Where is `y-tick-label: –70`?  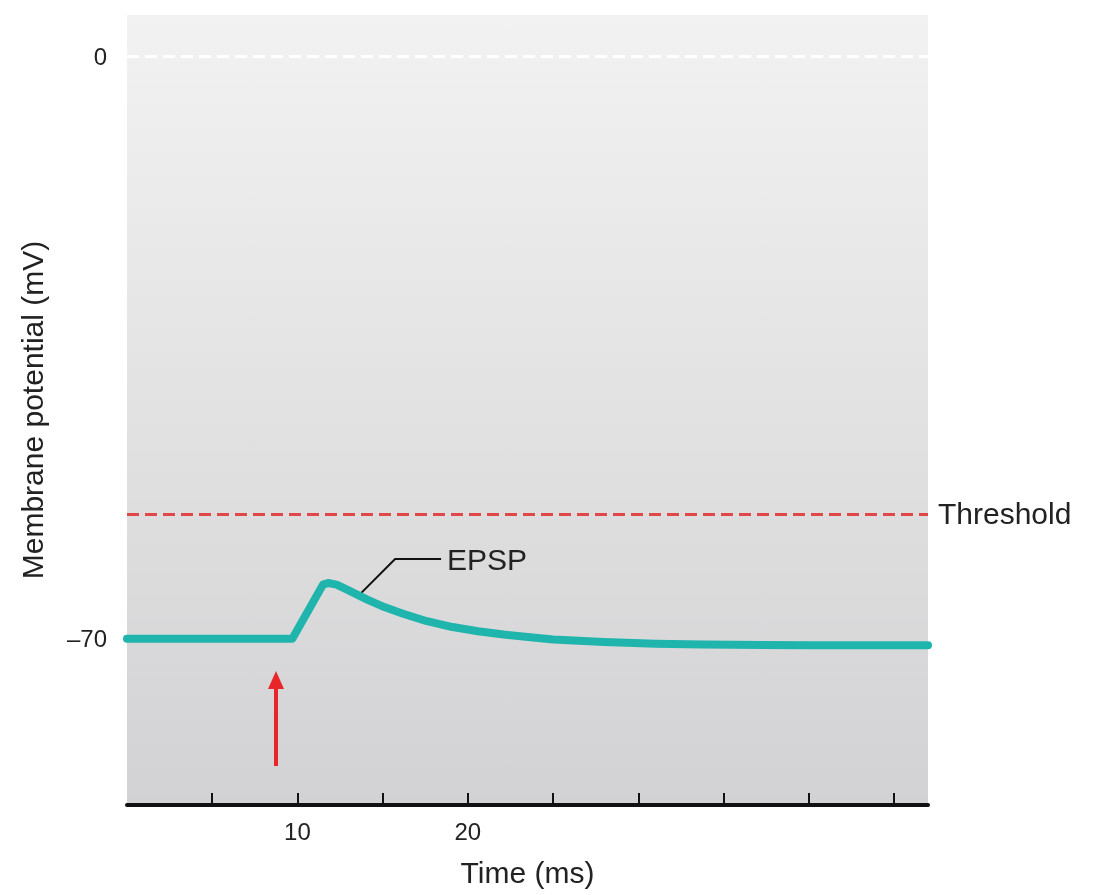
y-tick-label: –70 is located at coordinates (86, 639).